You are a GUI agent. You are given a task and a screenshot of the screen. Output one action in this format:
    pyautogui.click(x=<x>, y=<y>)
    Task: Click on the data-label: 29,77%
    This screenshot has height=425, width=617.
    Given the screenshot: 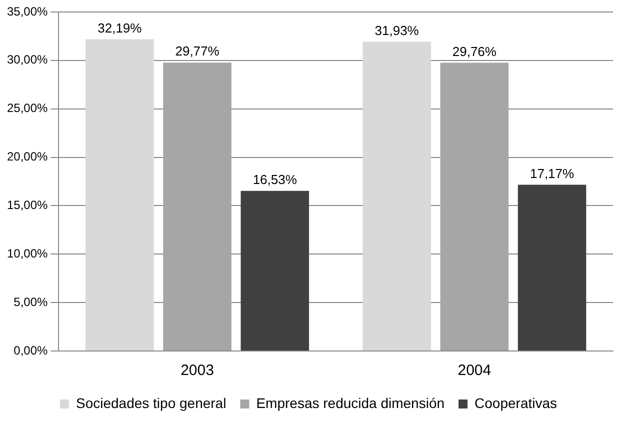 What is the action you would take?
    pyautogui.click(x=197, y=51)
    